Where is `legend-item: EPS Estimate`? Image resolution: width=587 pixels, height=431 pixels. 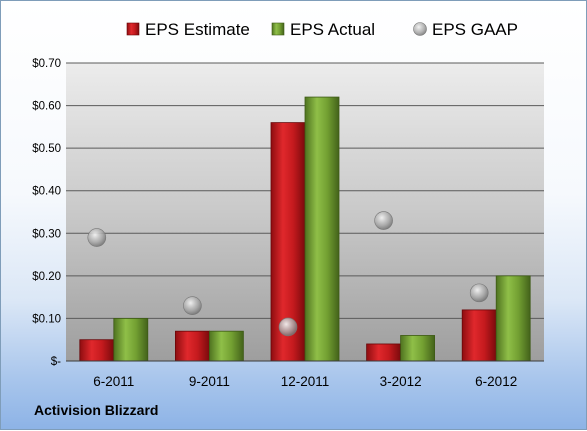 legend-item: EPS Estimate is located at coordinates (188, 29).